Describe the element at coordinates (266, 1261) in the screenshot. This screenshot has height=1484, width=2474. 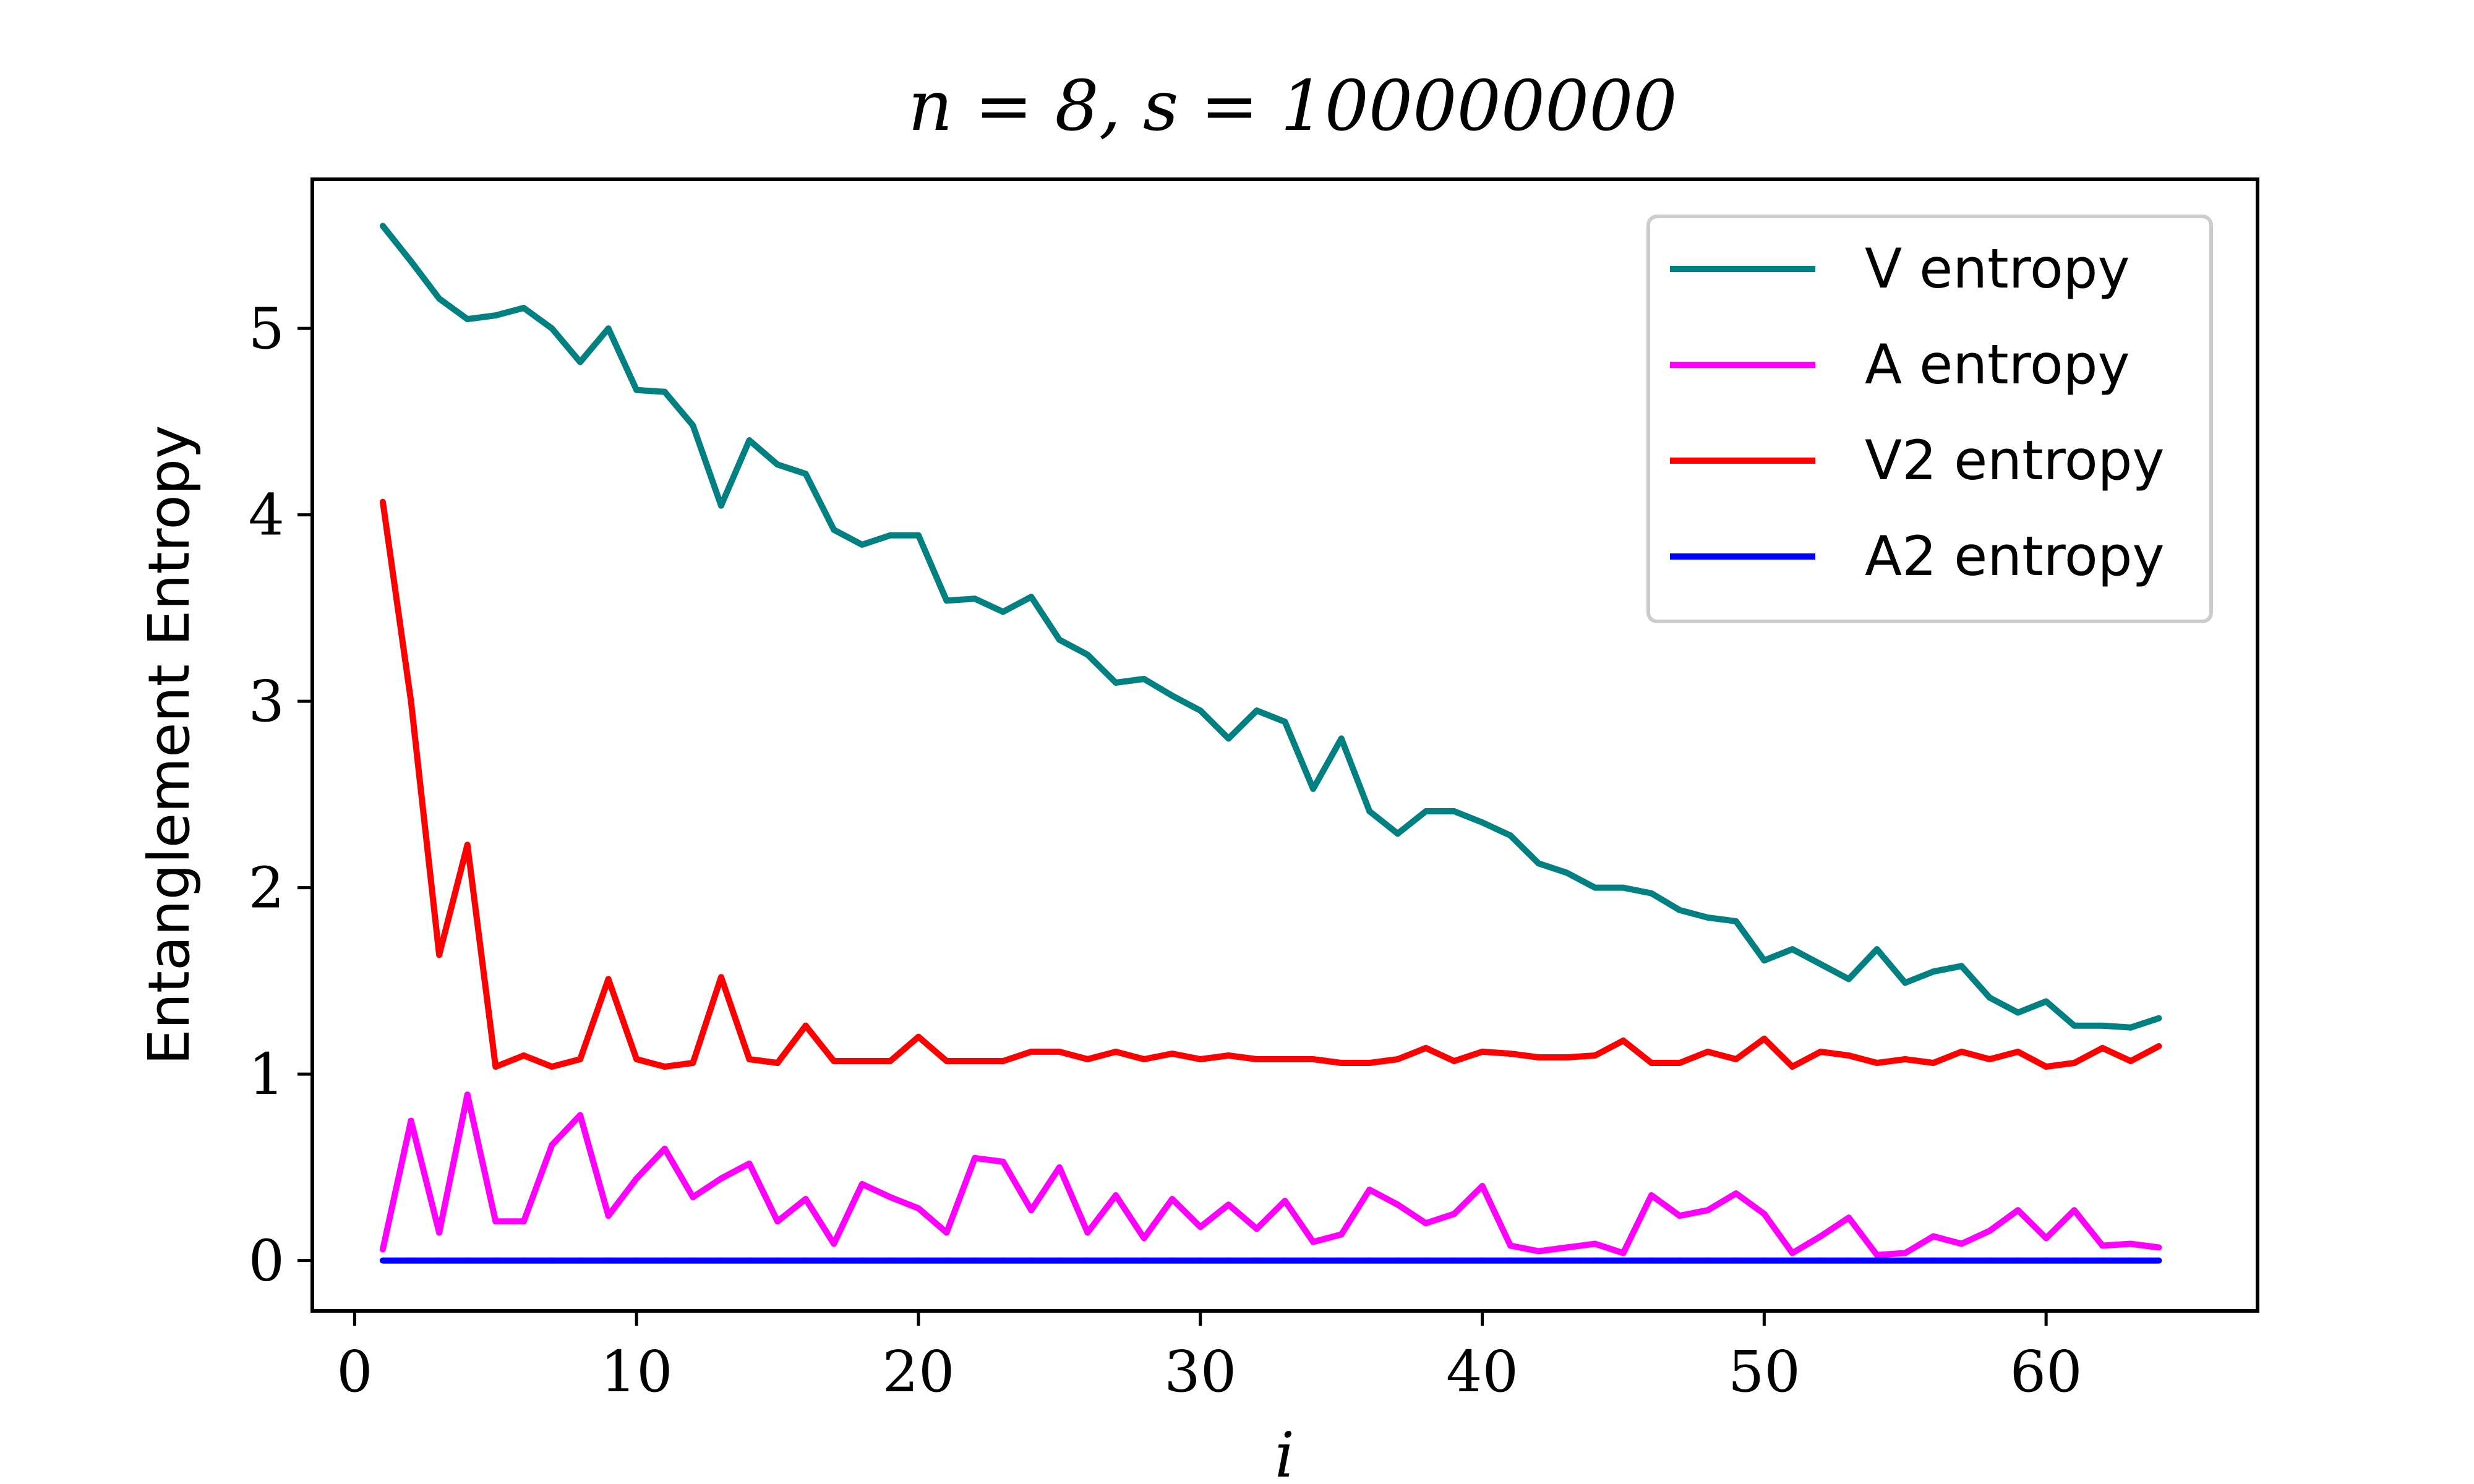
I see `y-tick-label: 0` at that location.